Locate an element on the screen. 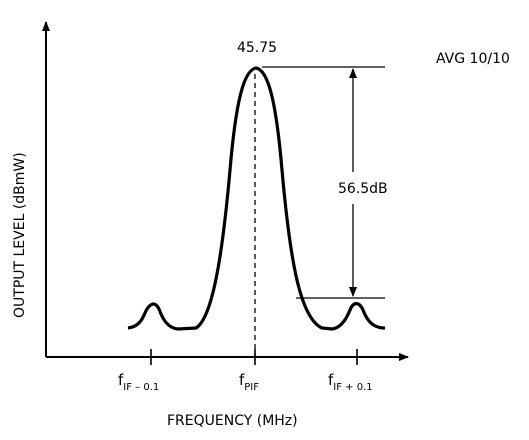 The image size is (529, 440). tick-label-right: fIF + 0.1 is located at coordinates (350, 382).